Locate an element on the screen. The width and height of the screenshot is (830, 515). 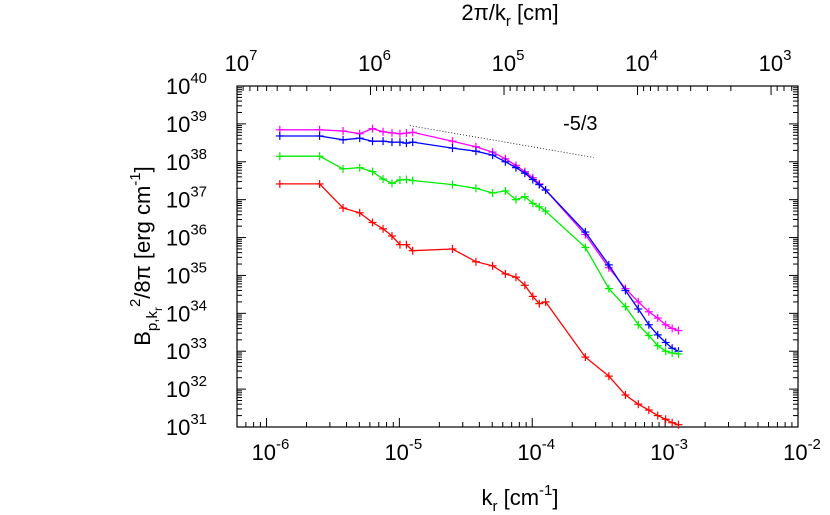
bottom-tick-labels: 10⁻⁶ 10⁻⁵ 10⁻⁴ 10⁻³ 10⁻² is located at coordinates (536, 450).